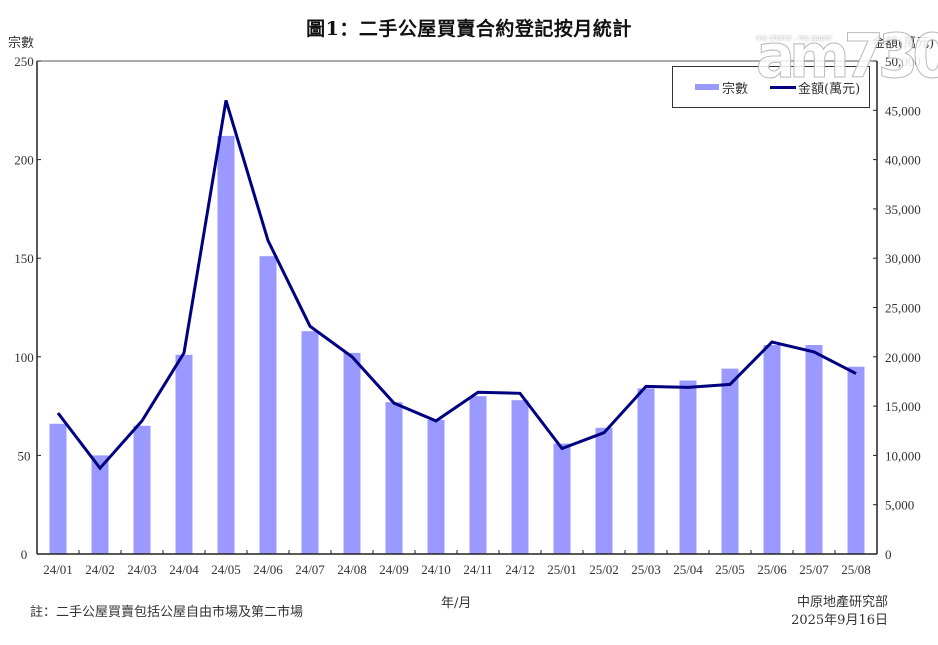  Describe the element at coordinates (394, 478) in the screenshot. I see `bar-24/09` at that location.